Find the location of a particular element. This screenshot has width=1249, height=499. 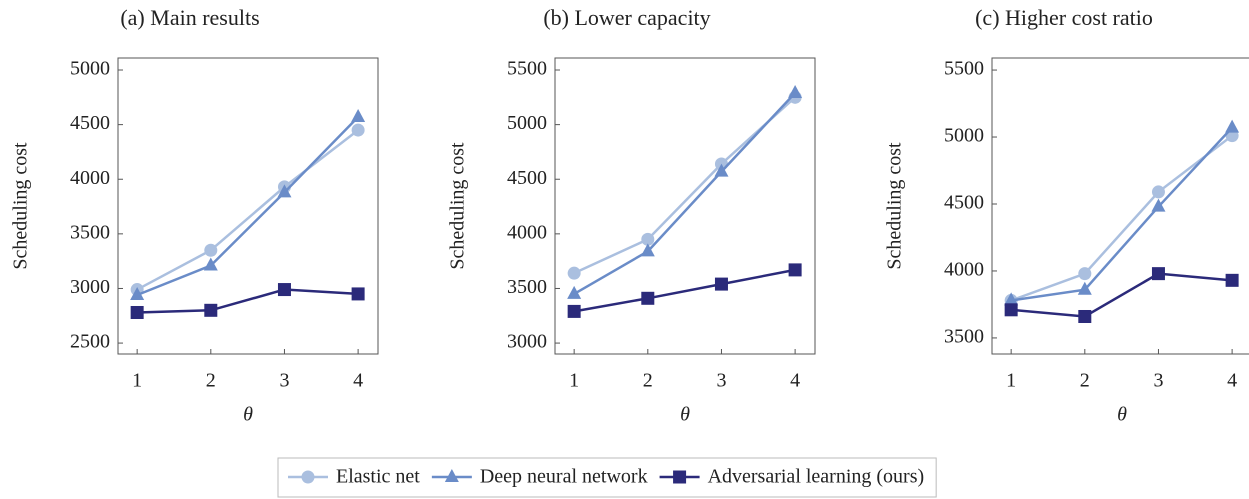

y-tick-label: 2500 is located at coordinates (90, 342).